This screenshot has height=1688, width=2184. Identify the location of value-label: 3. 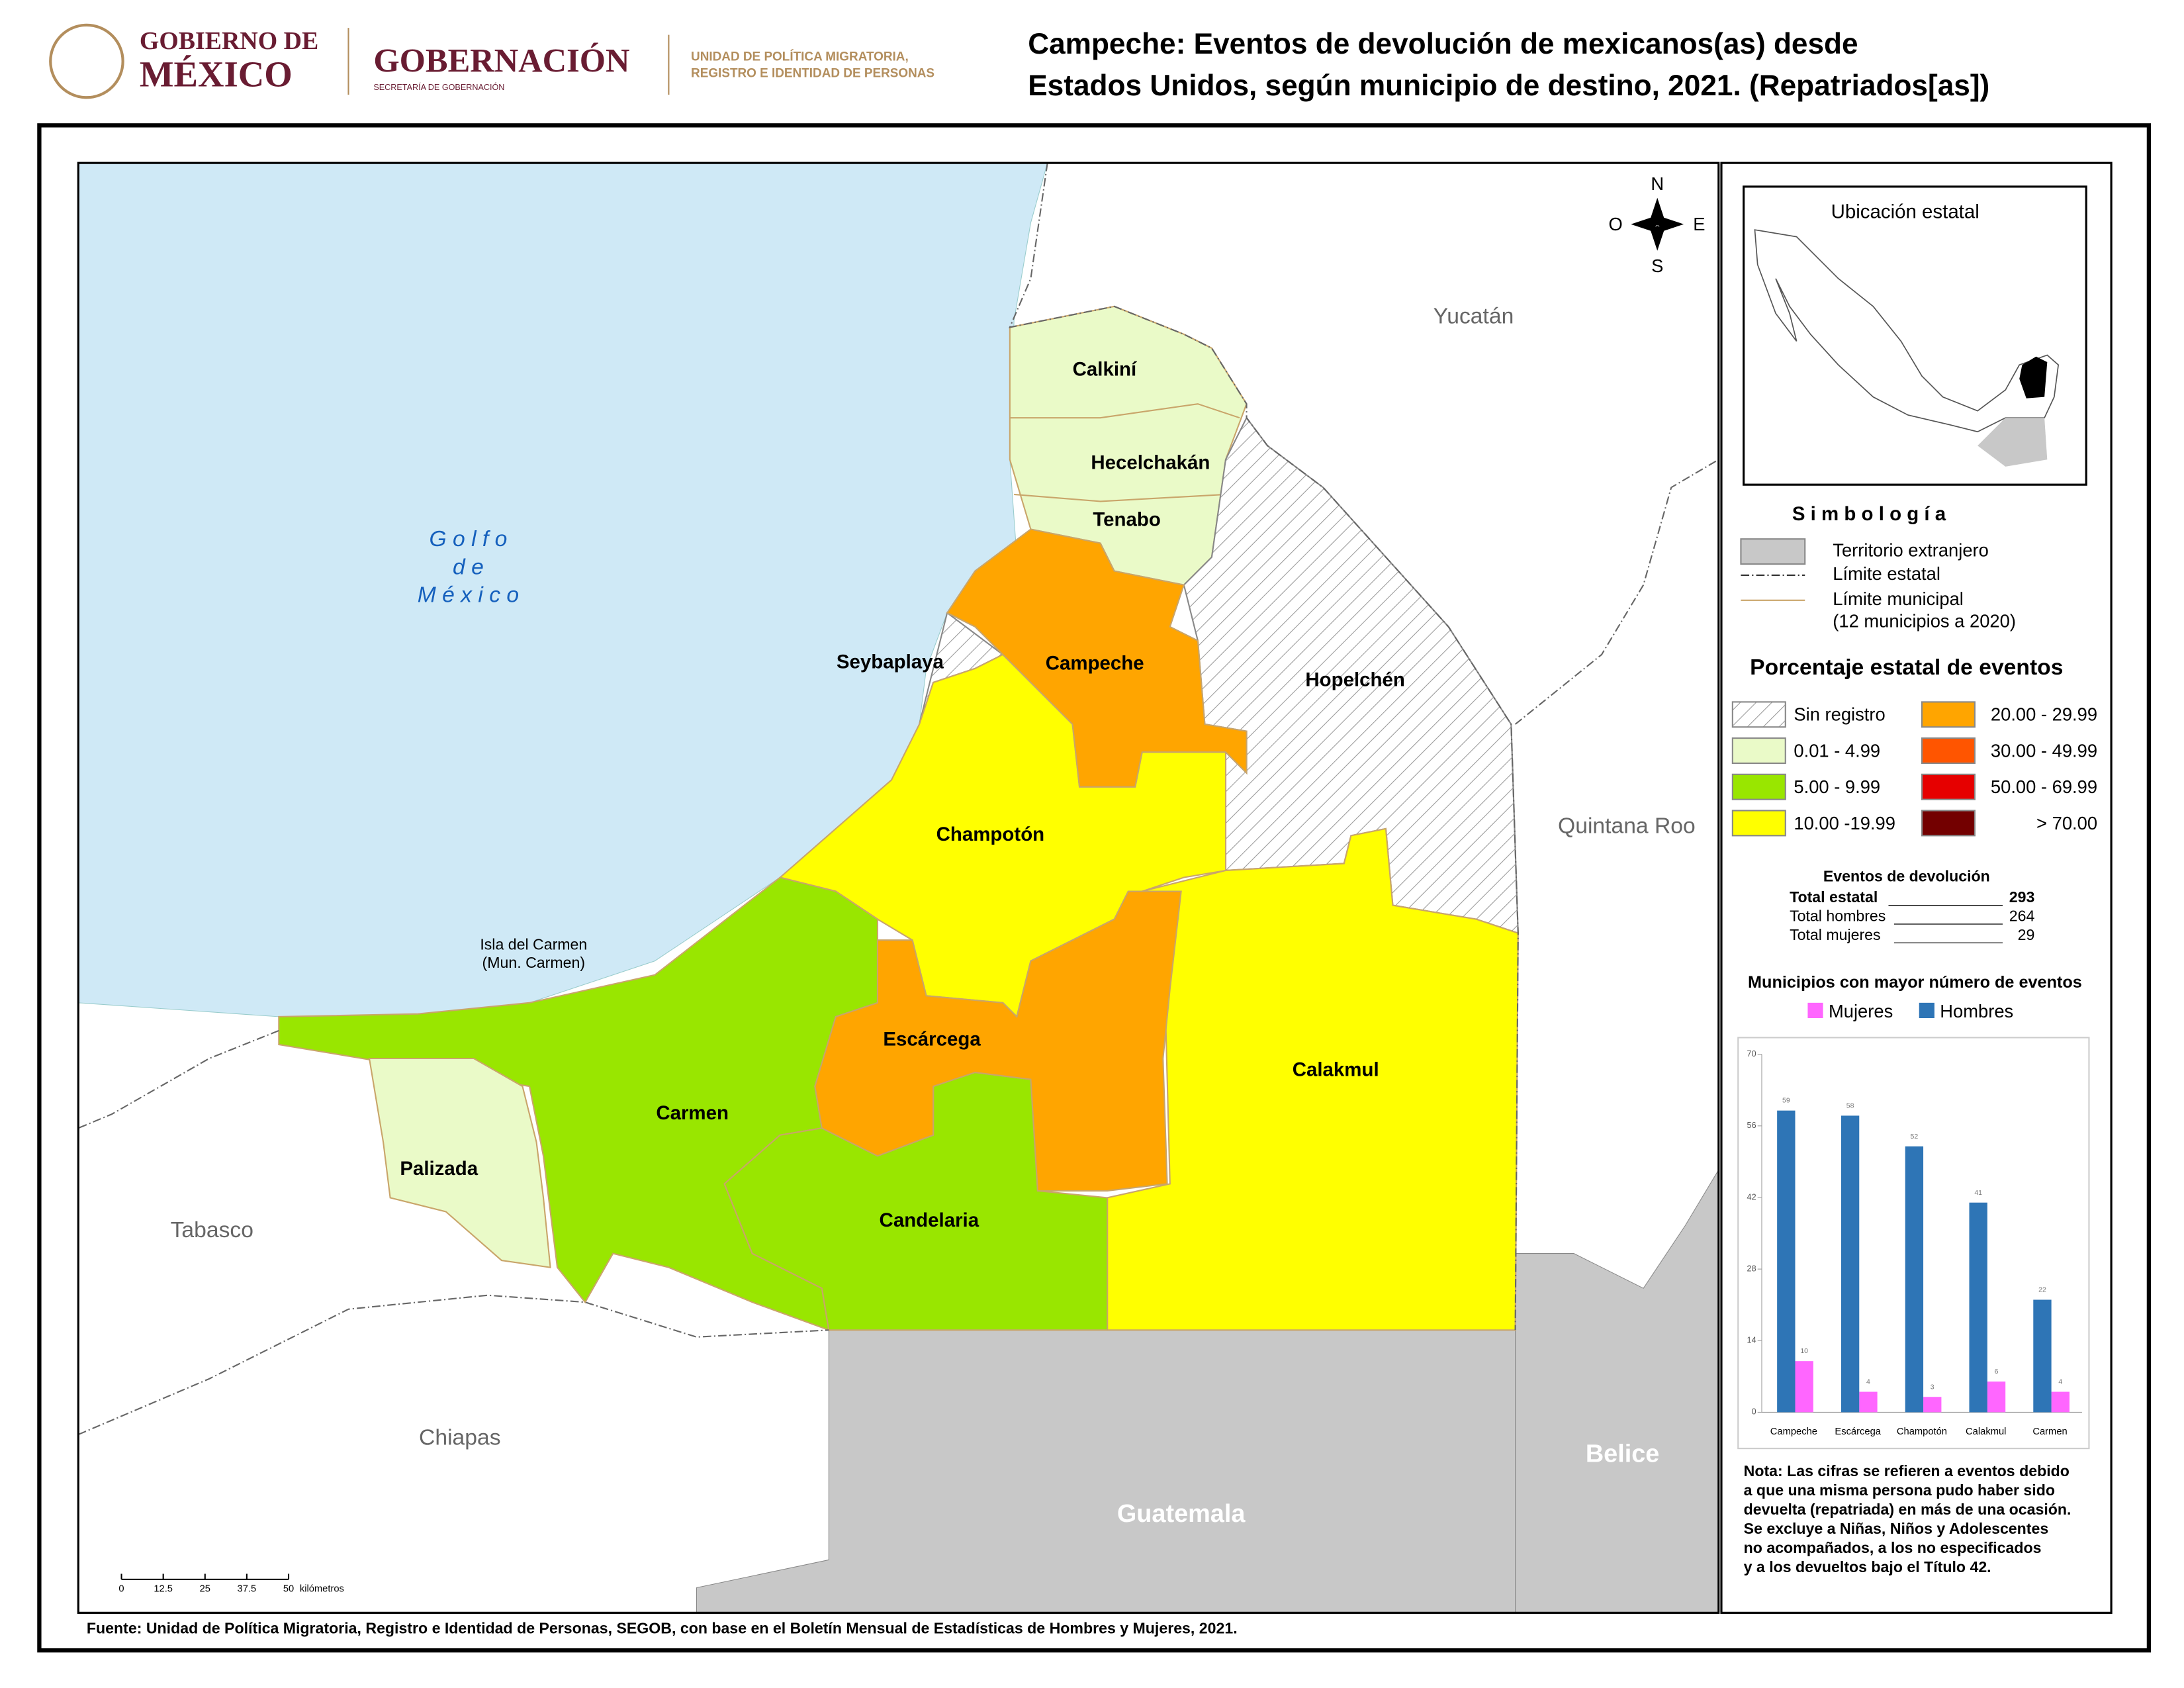
(1932, 1387).